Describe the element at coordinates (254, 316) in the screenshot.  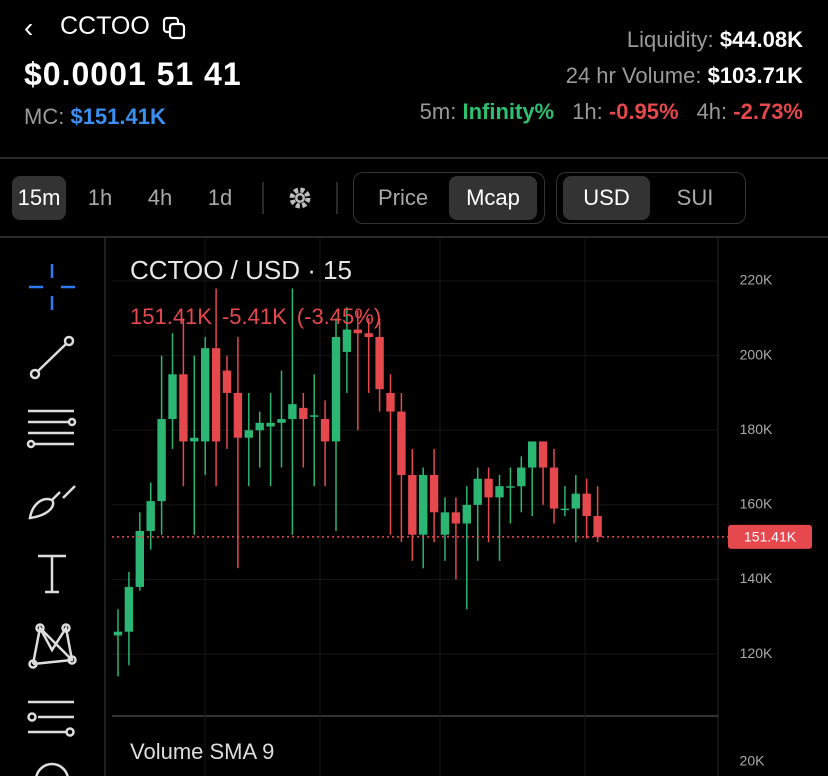
I see `legend-value: -5.41K` at that location.